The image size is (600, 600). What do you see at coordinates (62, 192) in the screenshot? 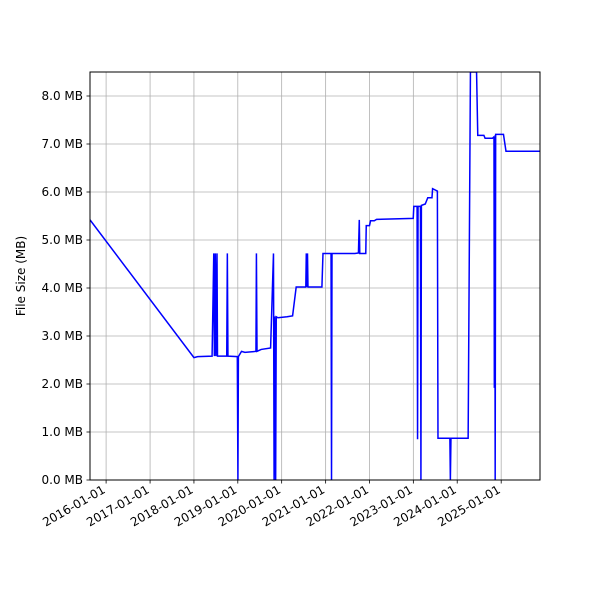
I see `y-tick-label: 6.0 MB` at bounding box center [62, 192].